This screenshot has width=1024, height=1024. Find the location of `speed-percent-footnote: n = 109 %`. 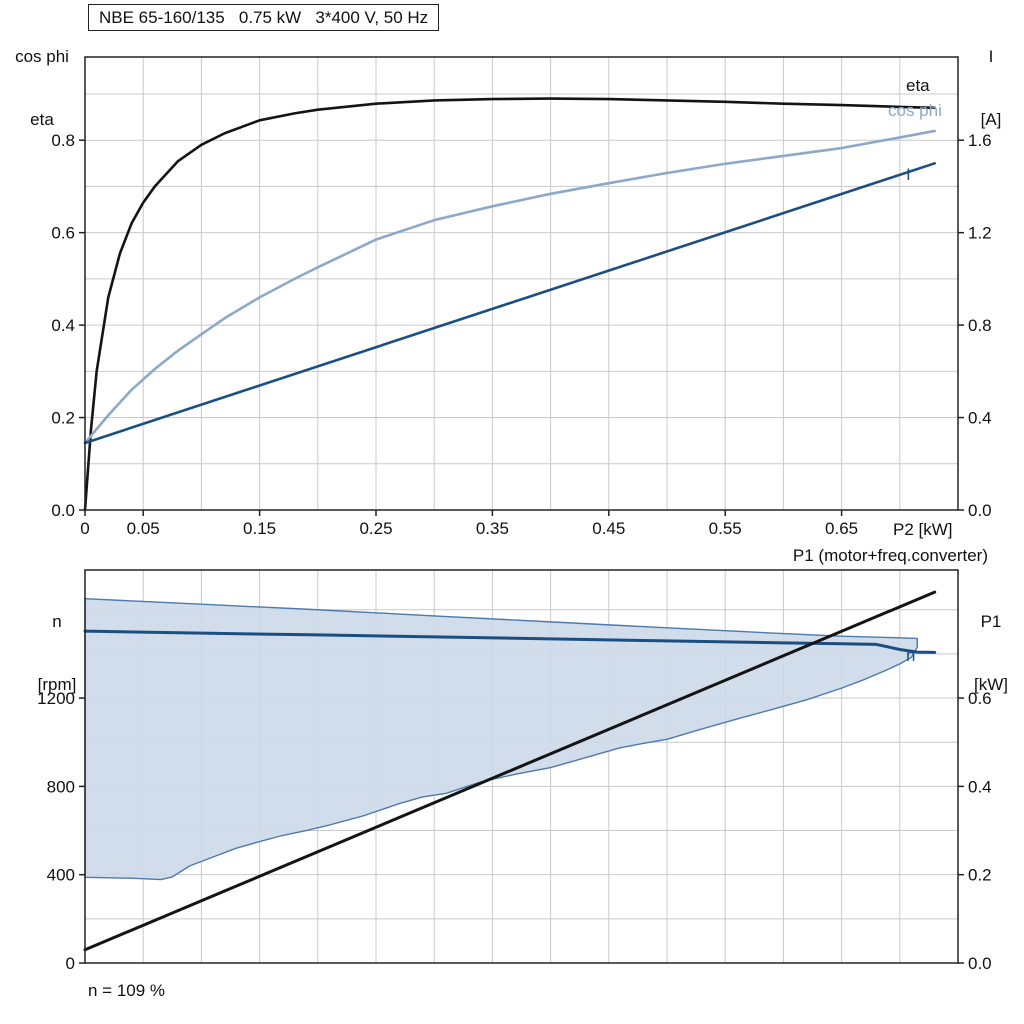

speed-percent-footnote: n = 109 % is located at coordinates (127, 990).